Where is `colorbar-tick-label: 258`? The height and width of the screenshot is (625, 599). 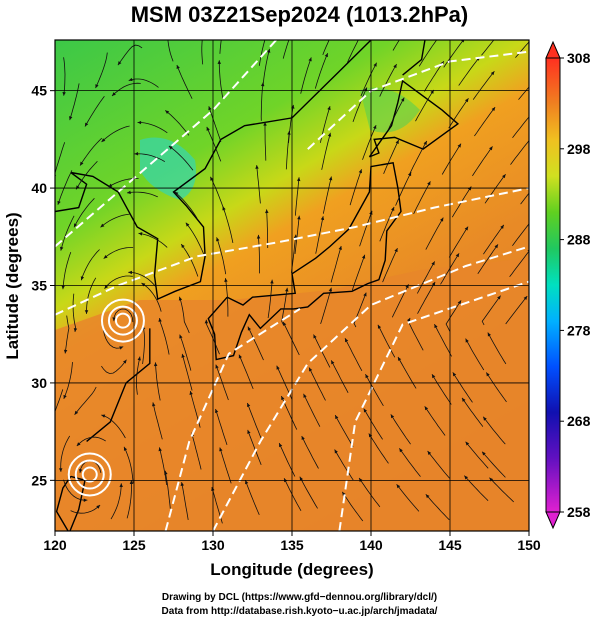 colorbar-tick-label: 258 is located at coordinates (579, 512).